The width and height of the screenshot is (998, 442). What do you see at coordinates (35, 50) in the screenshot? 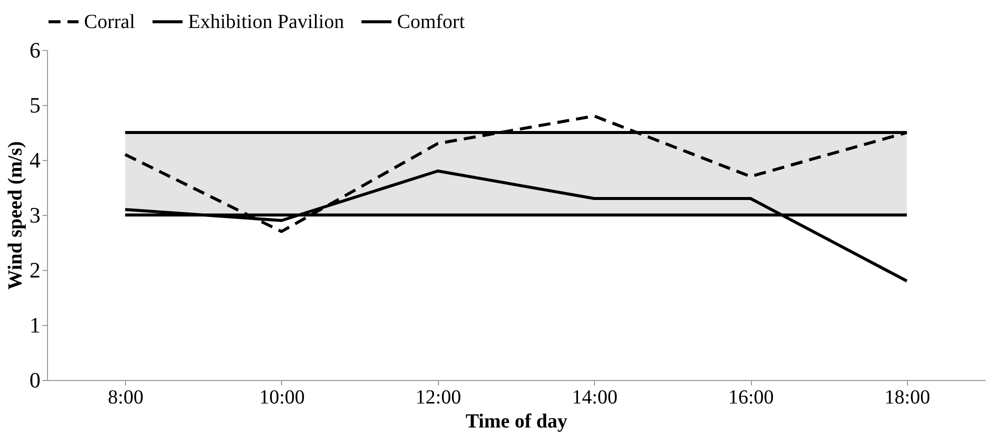
I see `y-tick-label: 6` at bounding box center [35, 50].